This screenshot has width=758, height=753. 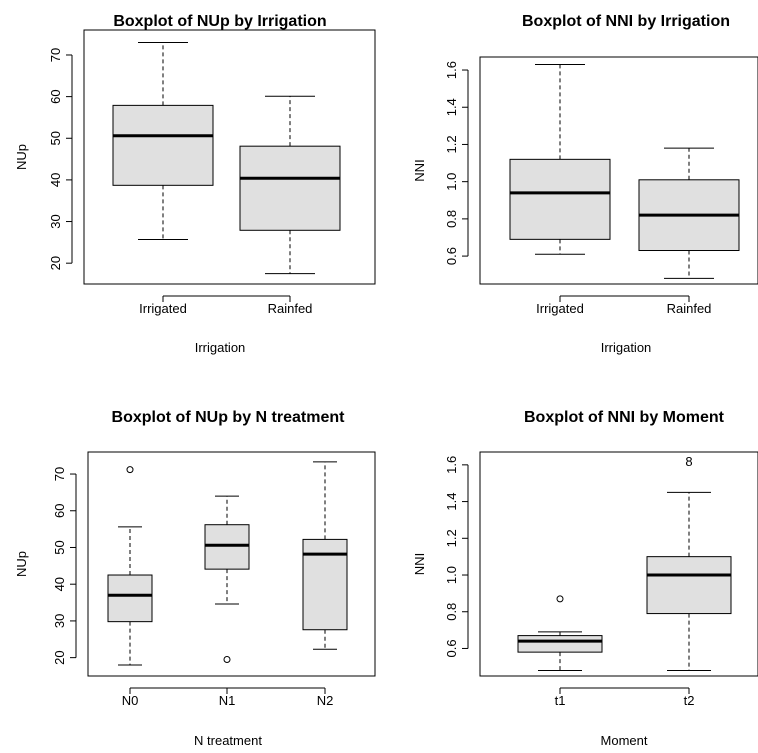 What do you see at coordinates (560, 700) in the screenshot?
I see `x-tick-label: t1` at bounding box center [560, 700].